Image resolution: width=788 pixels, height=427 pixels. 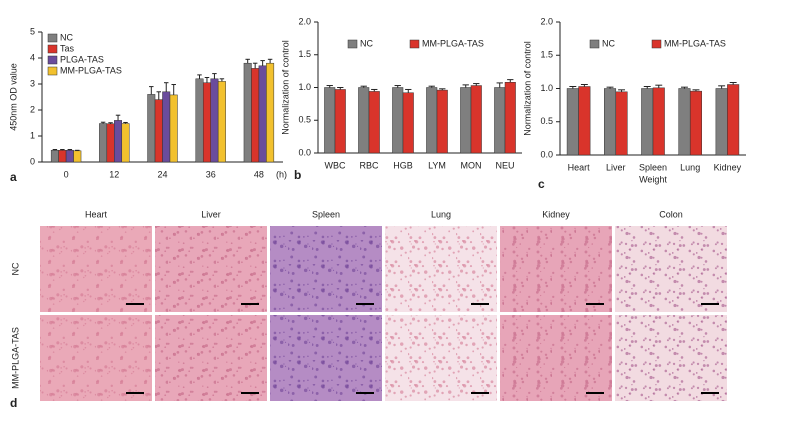 What do you see at coordinates (366, 43) in the screenshot?
I see `legend-label: NC` at bounding box center [366, 43].